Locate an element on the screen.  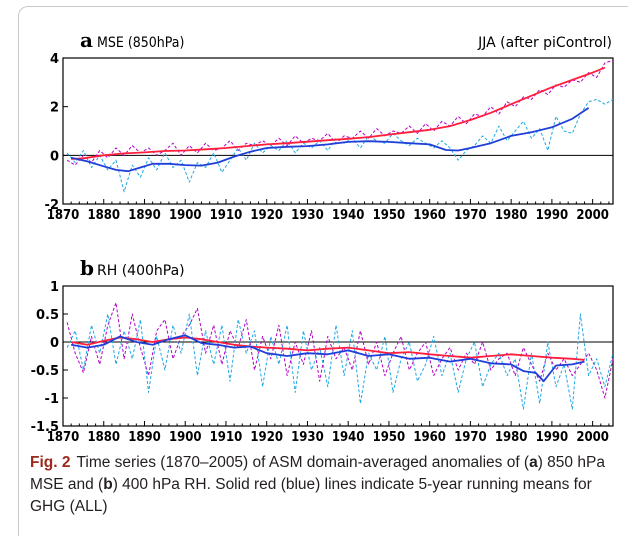
panel-b-x-tick-label: 1930 is located at coordinates (307, 437).